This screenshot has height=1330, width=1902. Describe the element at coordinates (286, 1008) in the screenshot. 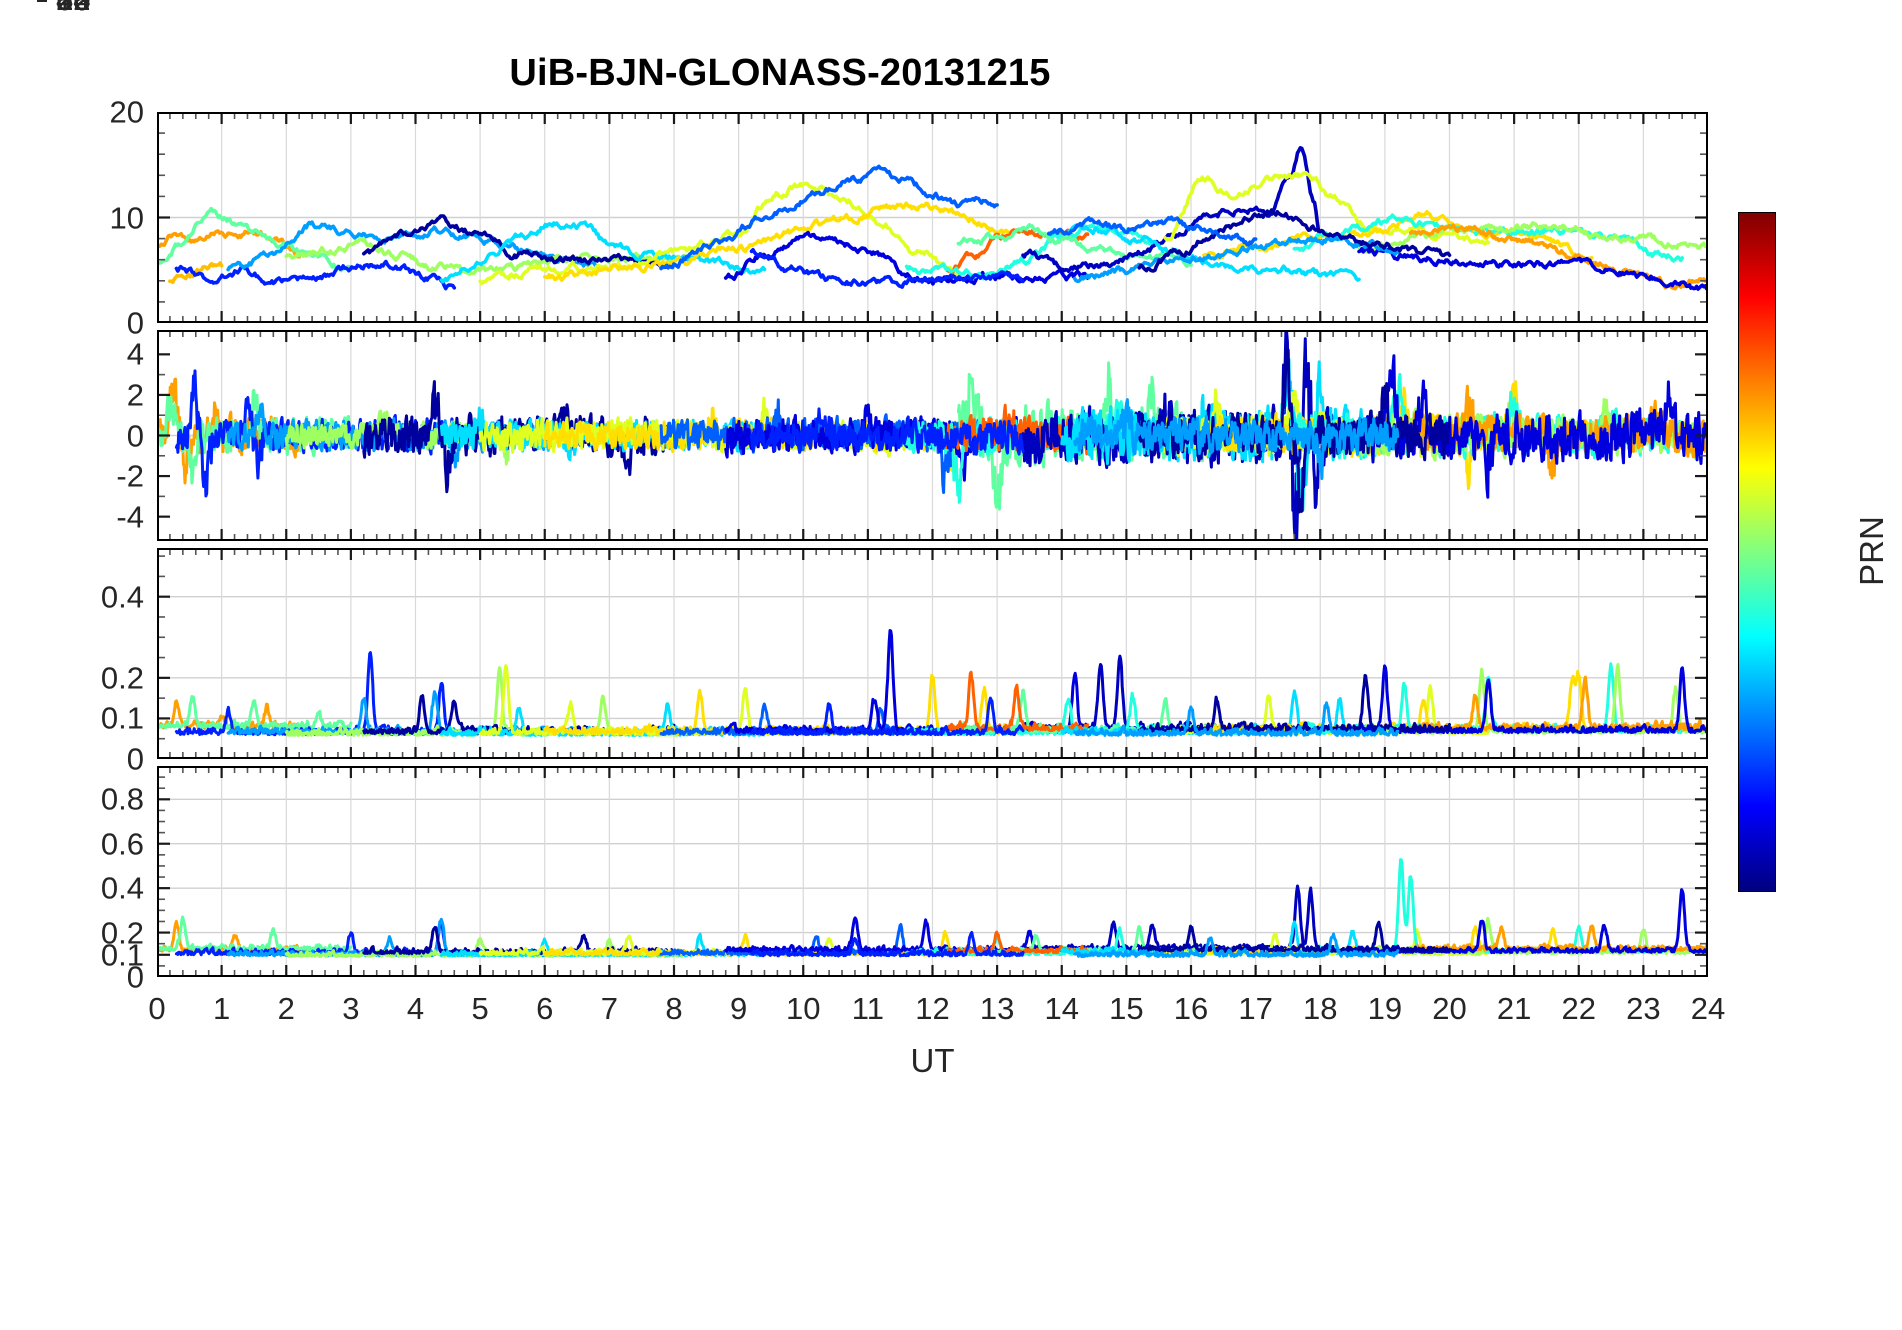

I see `x-tick-label: 2` at that location.